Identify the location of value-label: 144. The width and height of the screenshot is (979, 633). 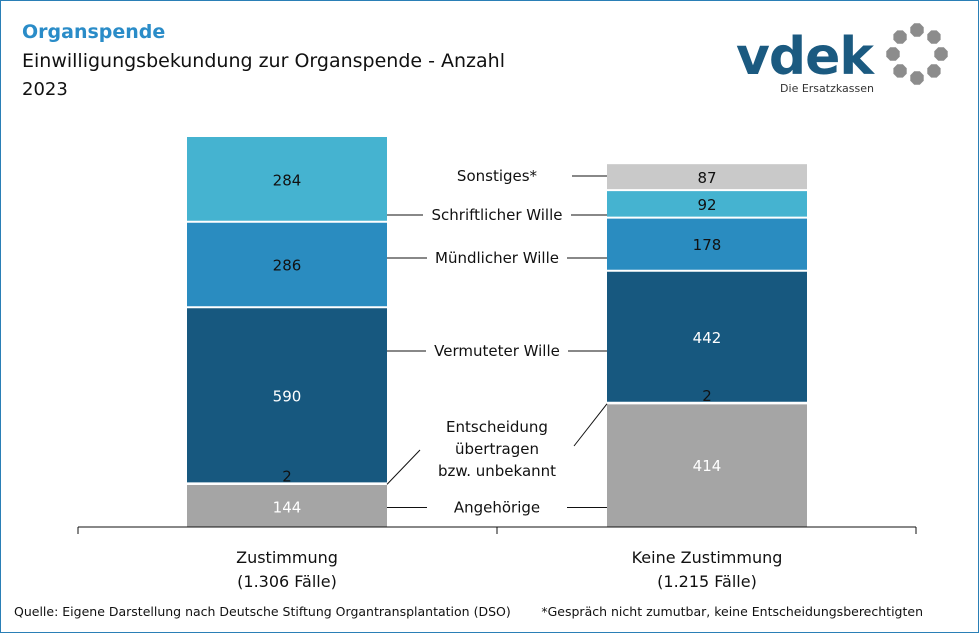
(287, 508).